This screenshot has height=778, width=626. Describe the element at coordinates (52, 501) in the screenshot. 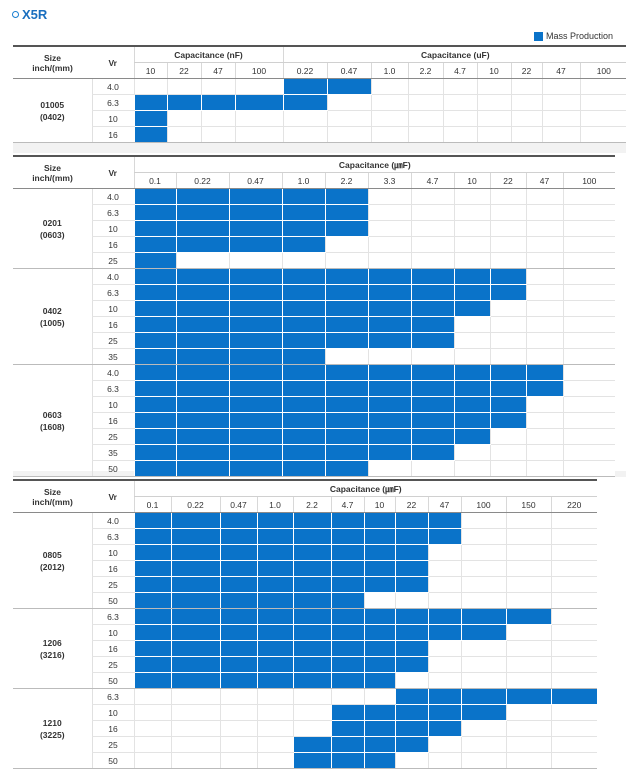

I see `size-header-line: inch/(mm)` at that location.